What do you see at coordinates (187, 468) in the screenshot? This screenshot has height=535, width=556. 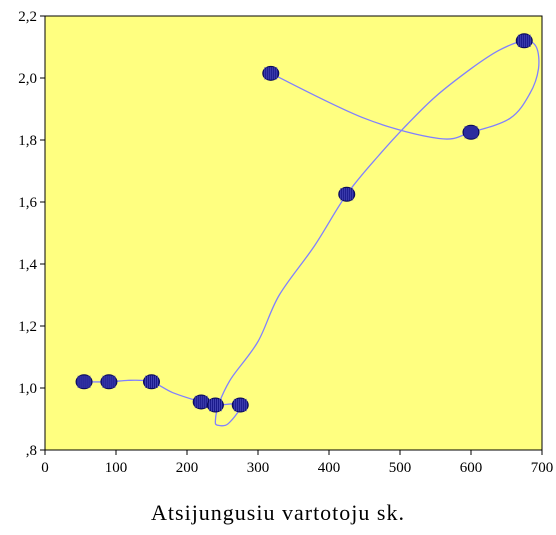 I see `x-tick-label: 200` at bounding box center [187, 468].